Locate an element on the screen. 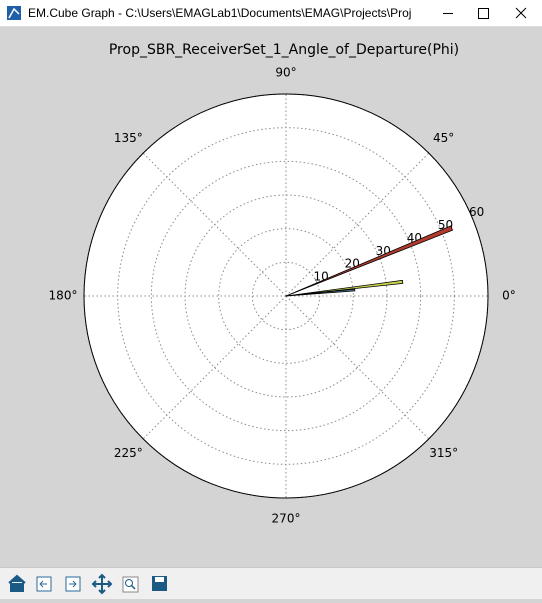 The width and height of the screenshot is (542, 603). theta-tick-label: 90° is located at coordinates (285, 73).